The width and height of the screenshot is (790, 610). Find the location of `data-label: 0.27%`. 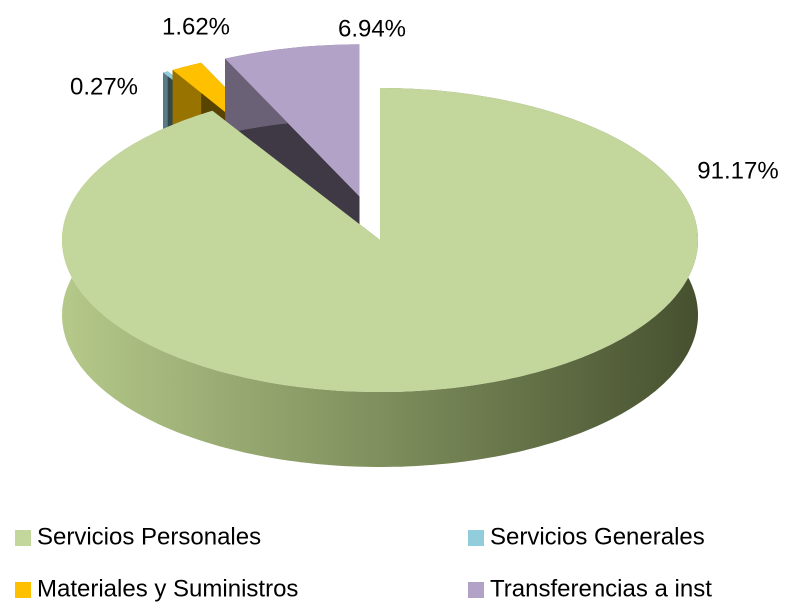

data-label: 0.27% is located at coordinates (104, 86).